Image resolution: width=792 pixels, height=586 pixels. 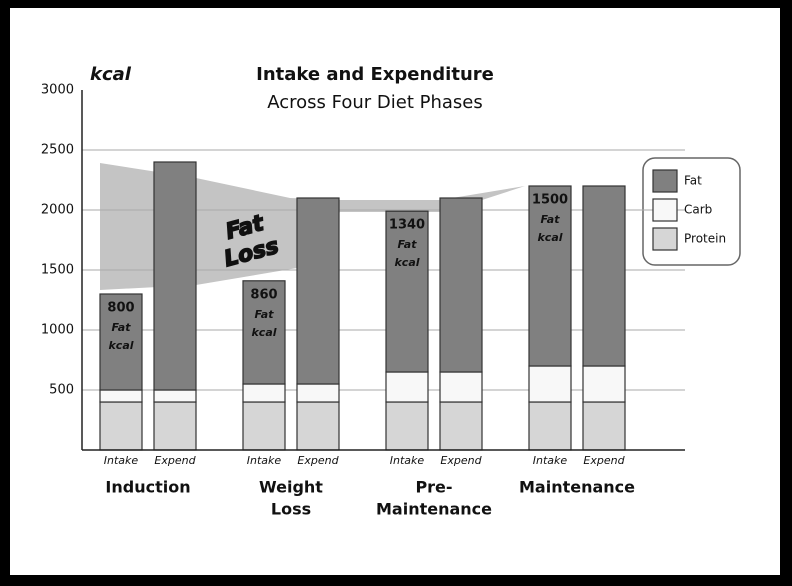 What do you see at coordinates (111, 74) in the screenshot?
I see `y-axis-label: kcal` at bounding box center [111, 74].